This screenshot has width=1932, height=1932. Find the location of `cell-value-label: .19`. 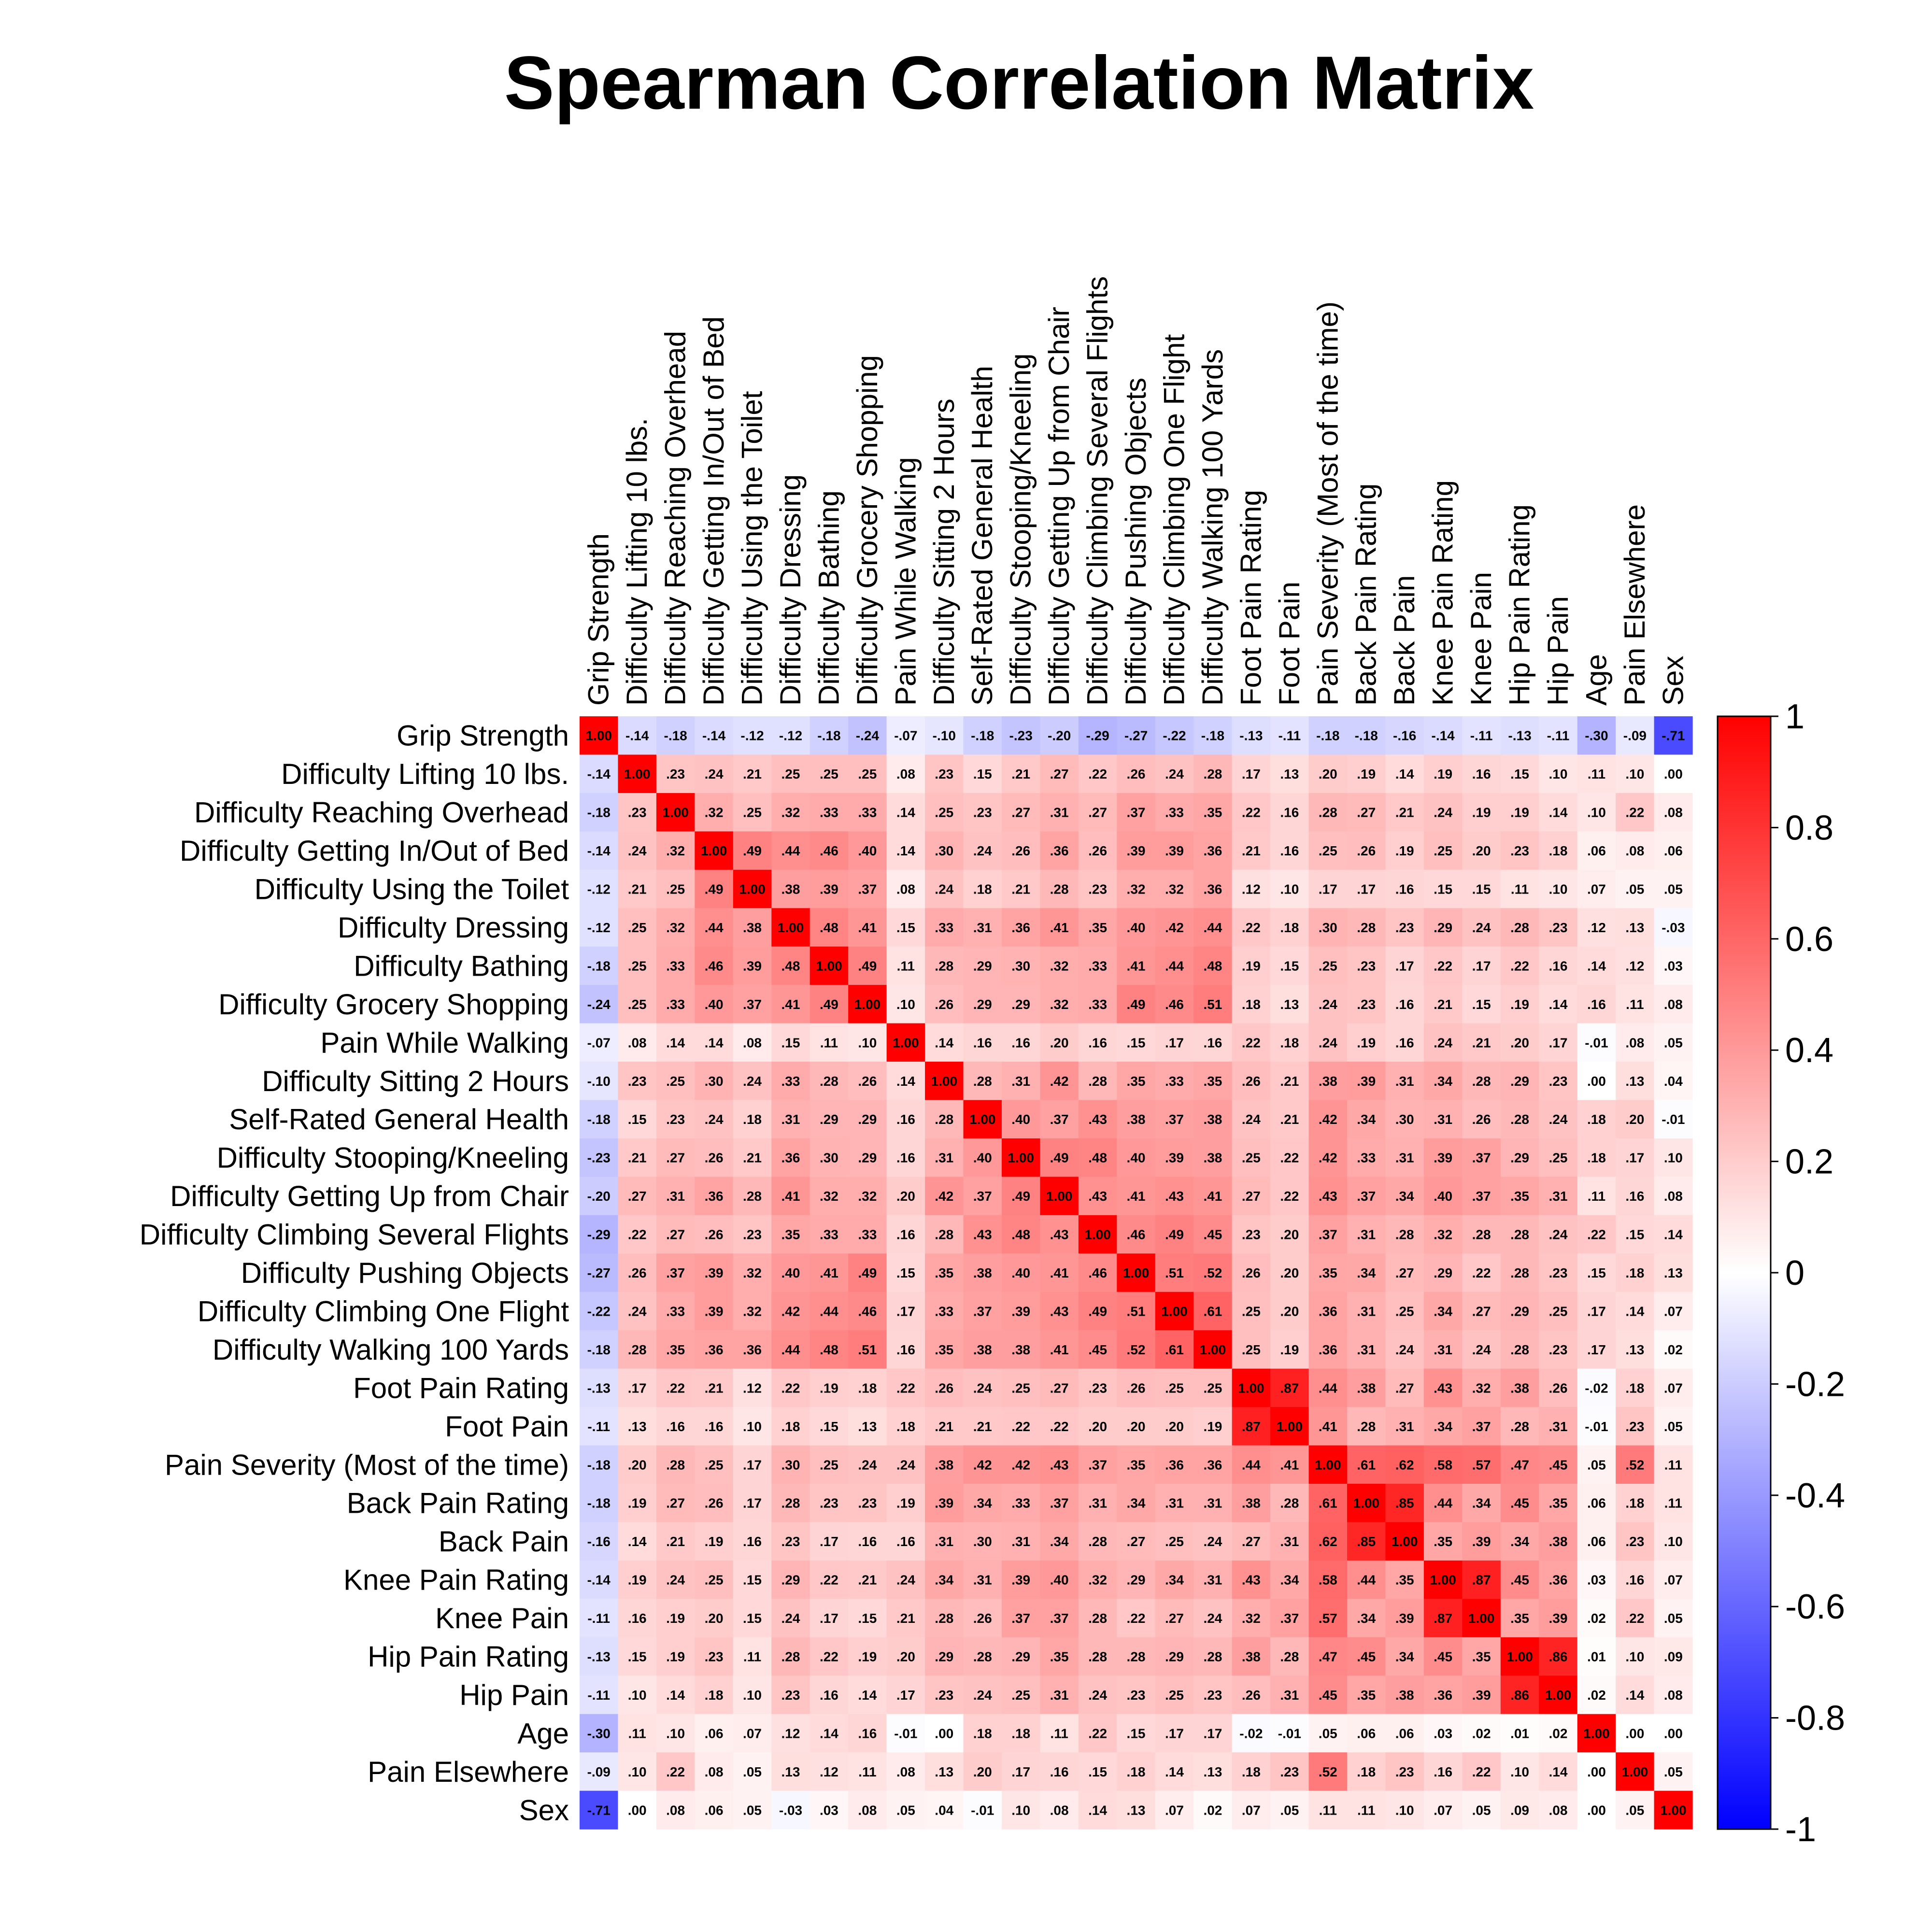

cell-value-label: .19 is located at coordinates (1519, 1005).